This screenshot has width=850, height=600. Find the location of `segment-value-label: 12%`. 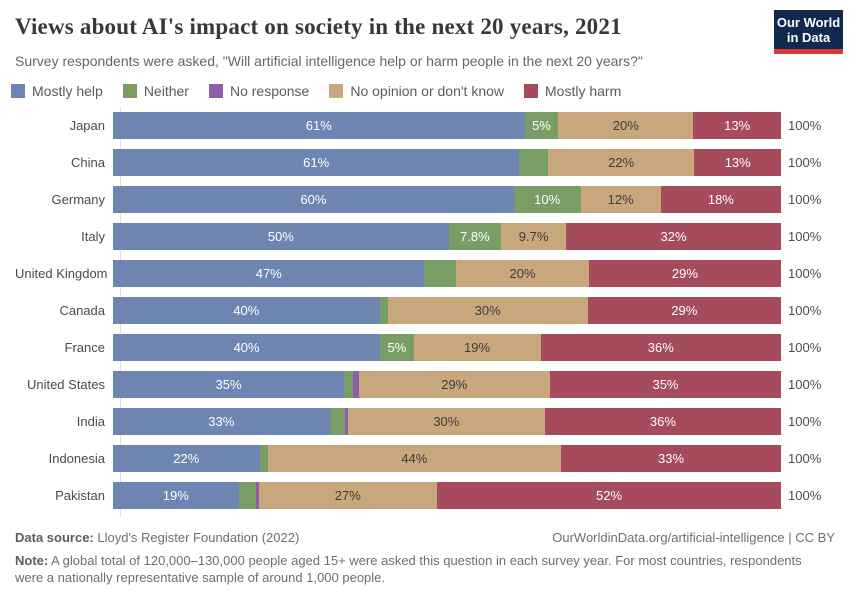

segment-value-label: 12% is located at coordinates (620, 199).